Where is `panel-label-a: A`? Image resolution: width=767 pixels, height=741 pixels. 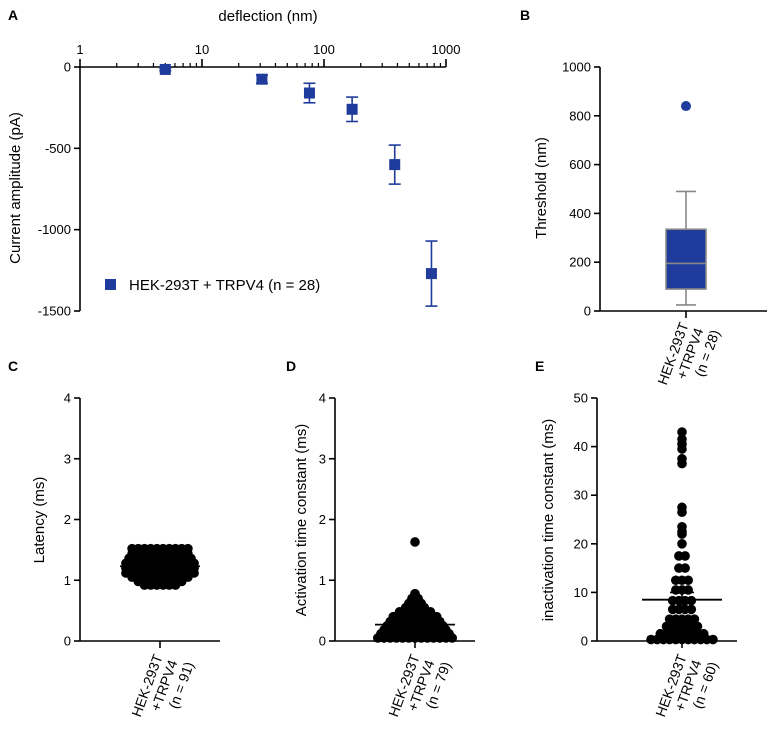 panel-label-a: A is located at coordinates (13, 15).